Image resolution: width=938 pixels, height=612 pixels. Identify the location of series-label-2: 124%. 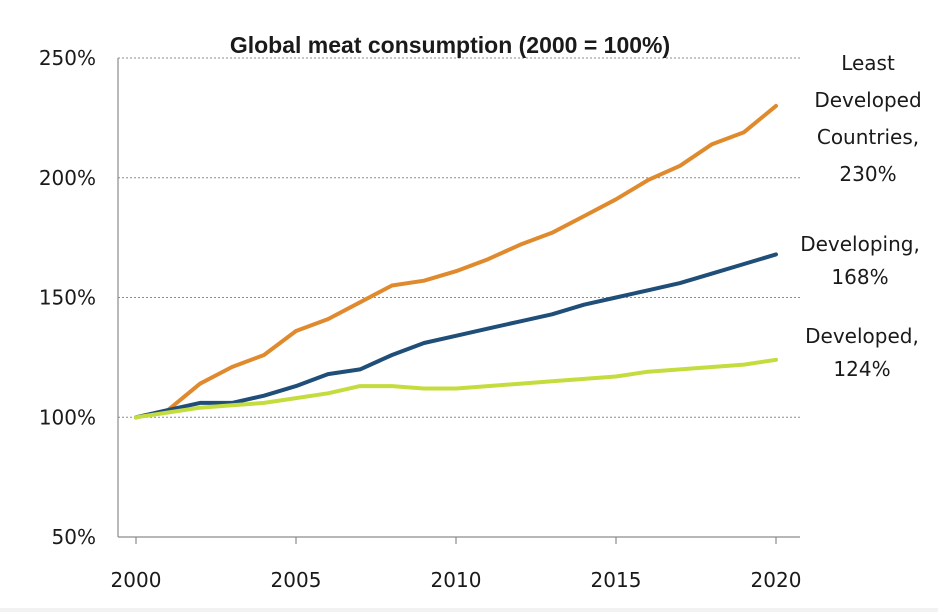
(861, 369).